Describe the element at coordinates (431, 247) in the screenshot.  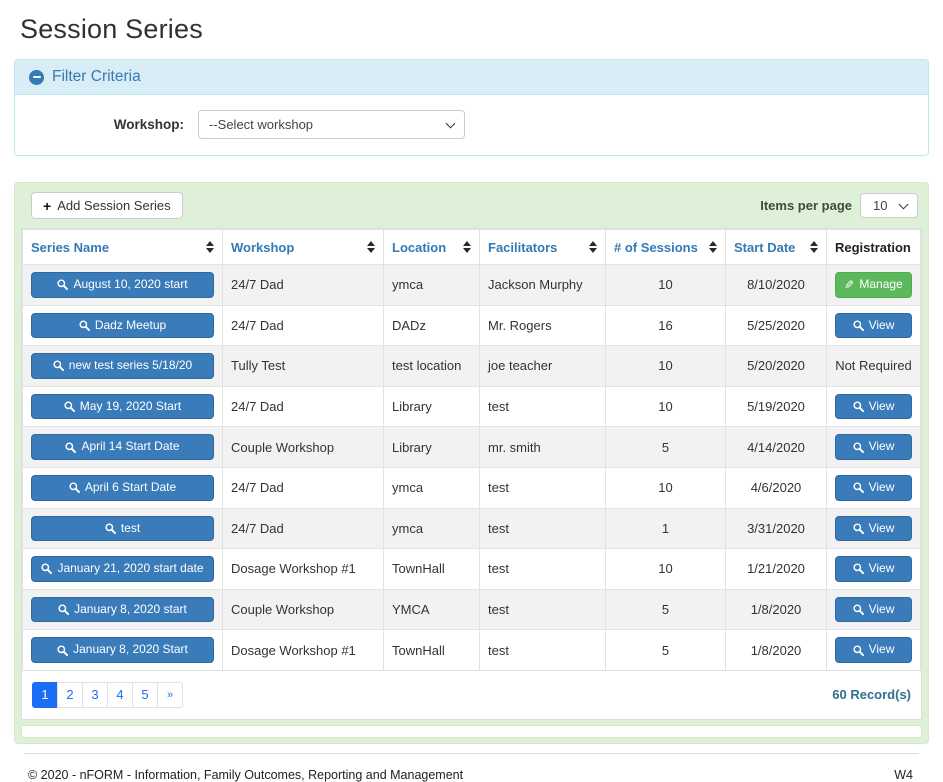
I see `column-header-location: Location` at that location.